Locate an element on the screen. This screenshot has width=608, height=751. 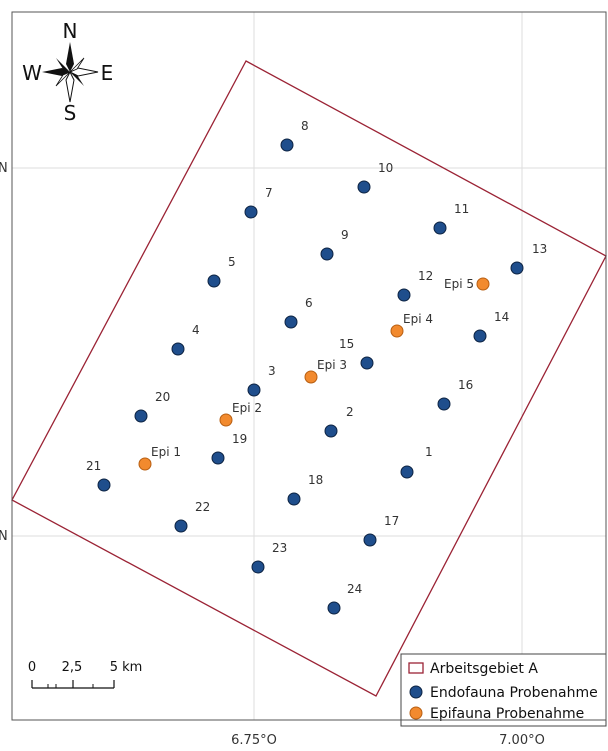
endofauna-station-13-marker is located at coordinates (517, 268).